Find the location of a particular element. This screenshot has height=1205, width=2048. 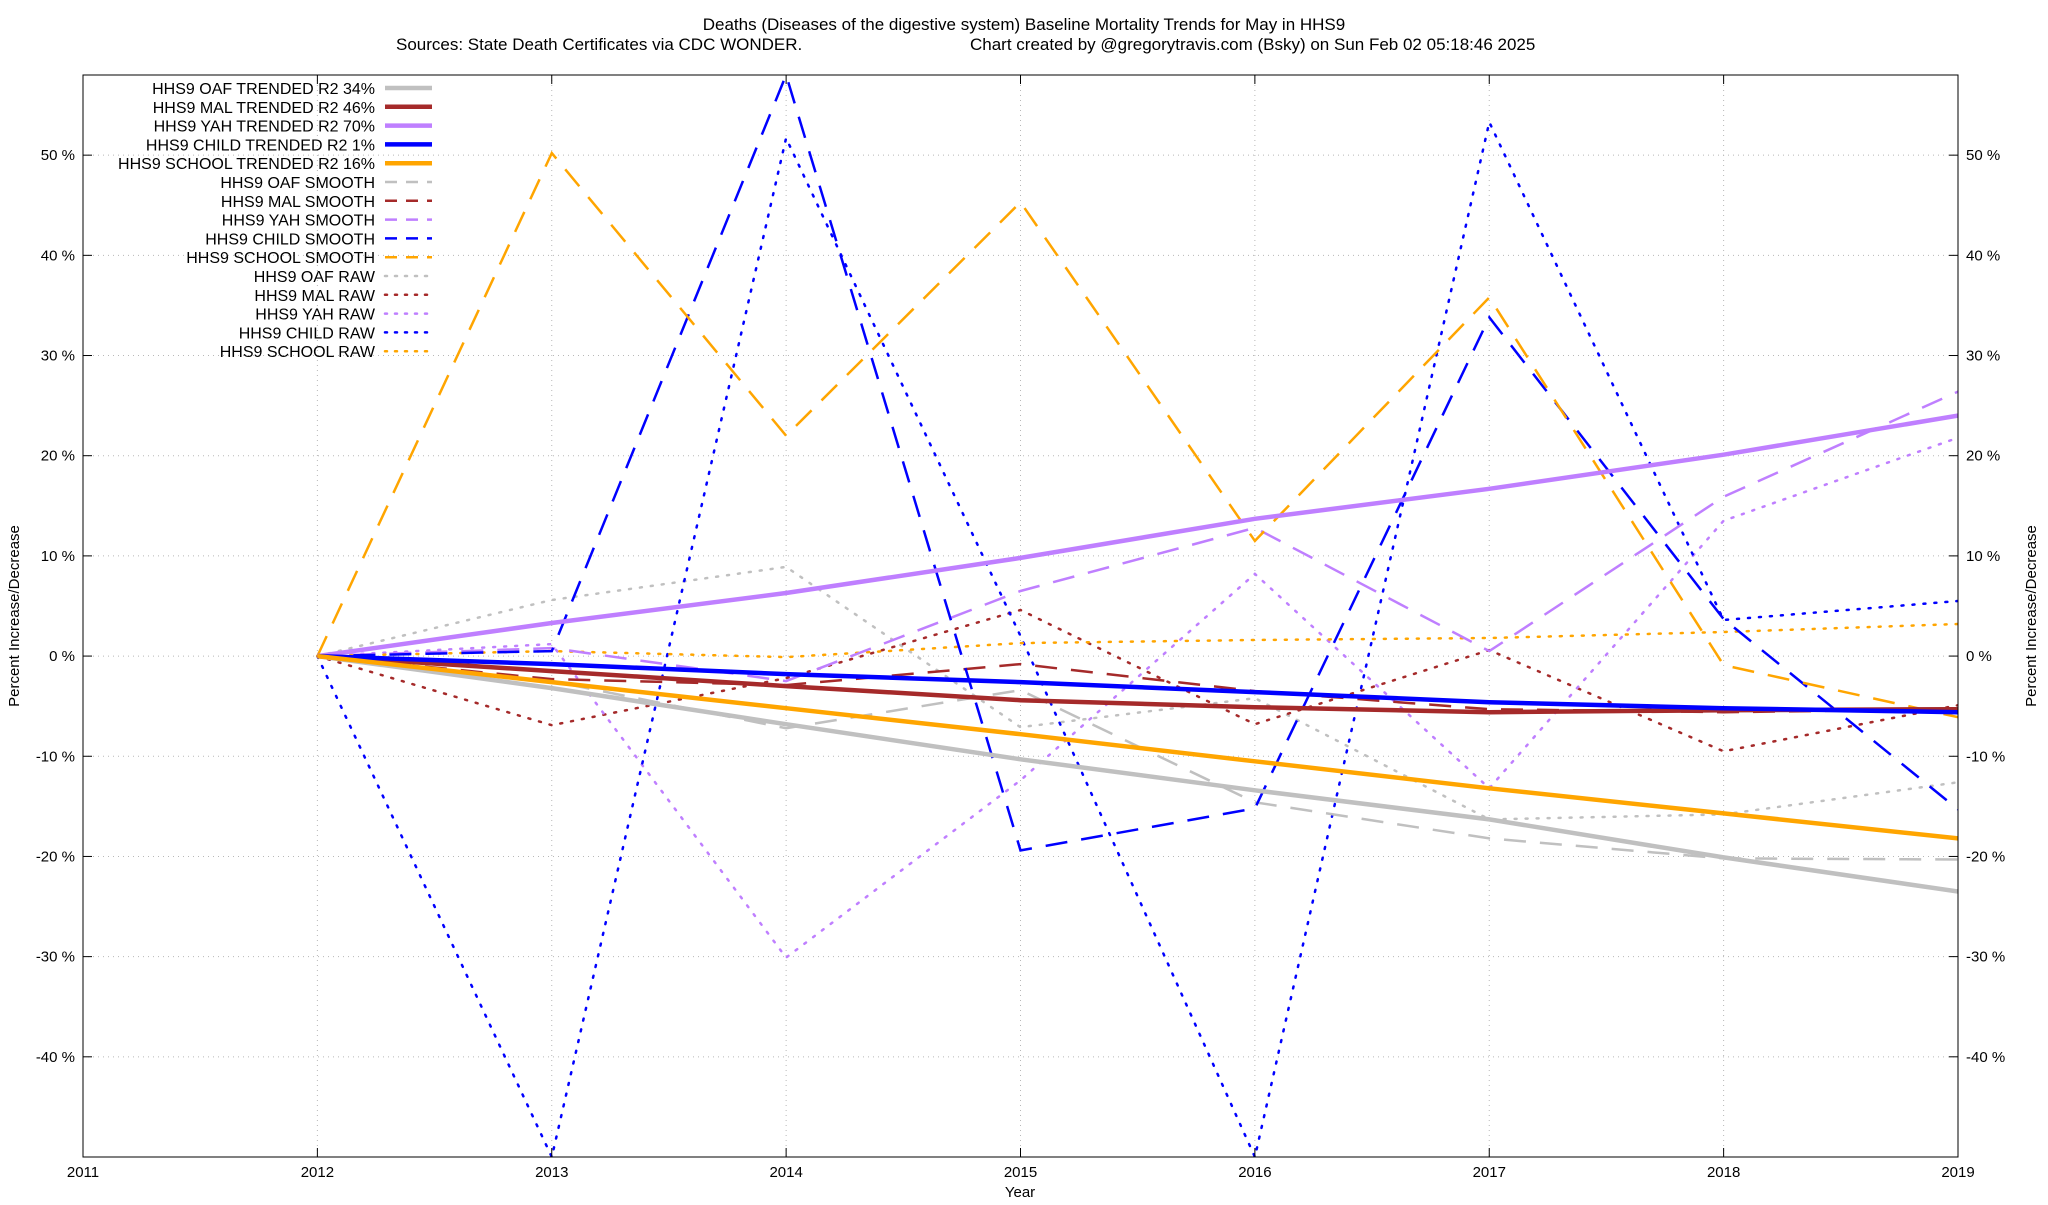

y-tick-label-right: 50 % is located at coordinates (1983, 155).